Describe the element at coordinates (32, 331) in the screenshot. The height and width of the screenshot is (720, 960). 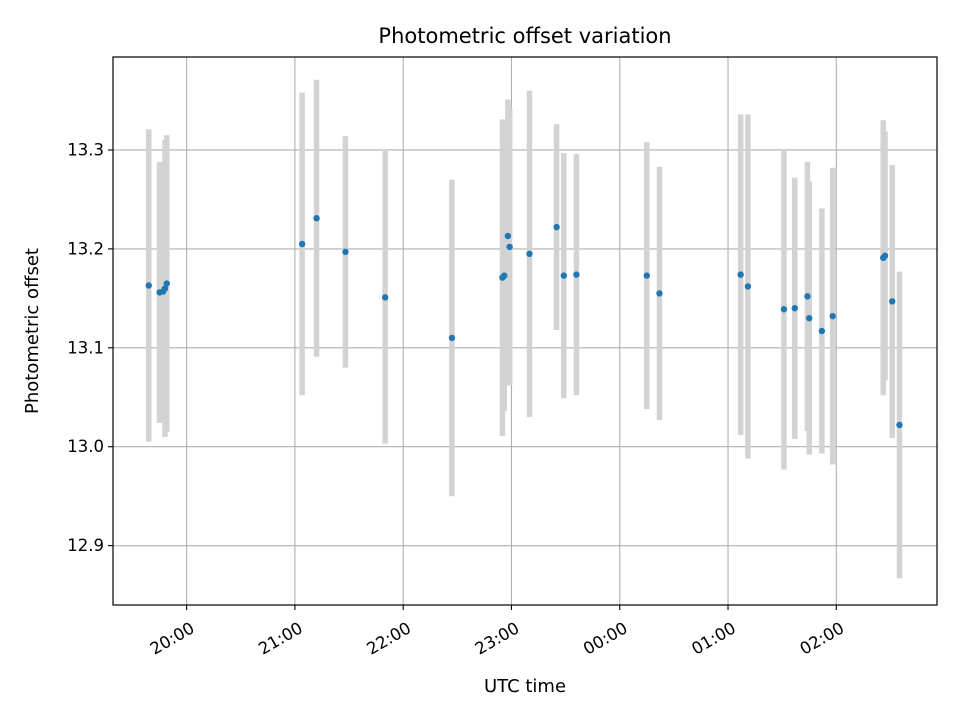
I see `y-axis-label: Photometric offset` at that location.